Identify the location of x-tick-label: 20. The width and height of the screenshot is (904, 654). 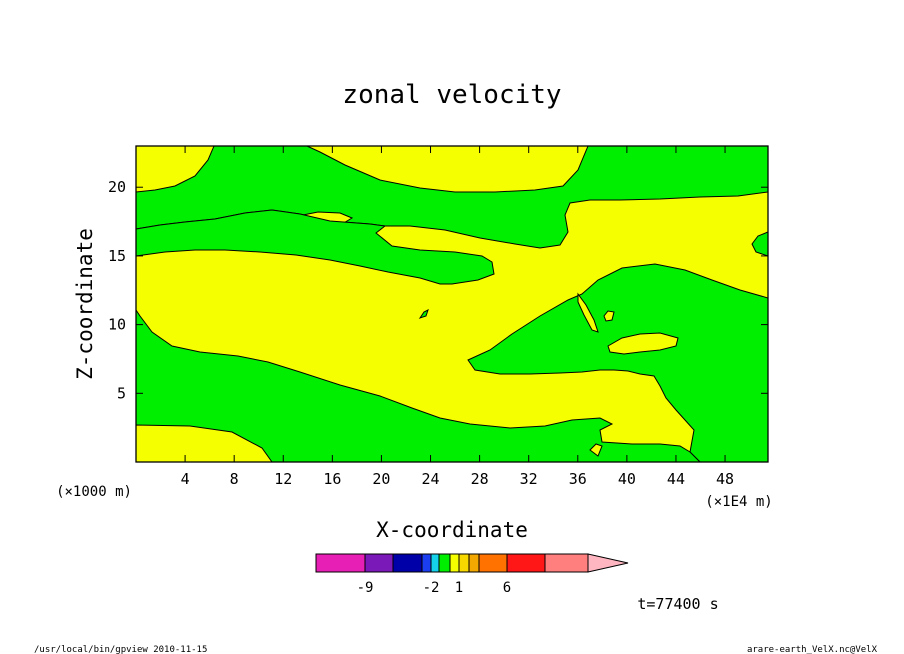
(381, 479).